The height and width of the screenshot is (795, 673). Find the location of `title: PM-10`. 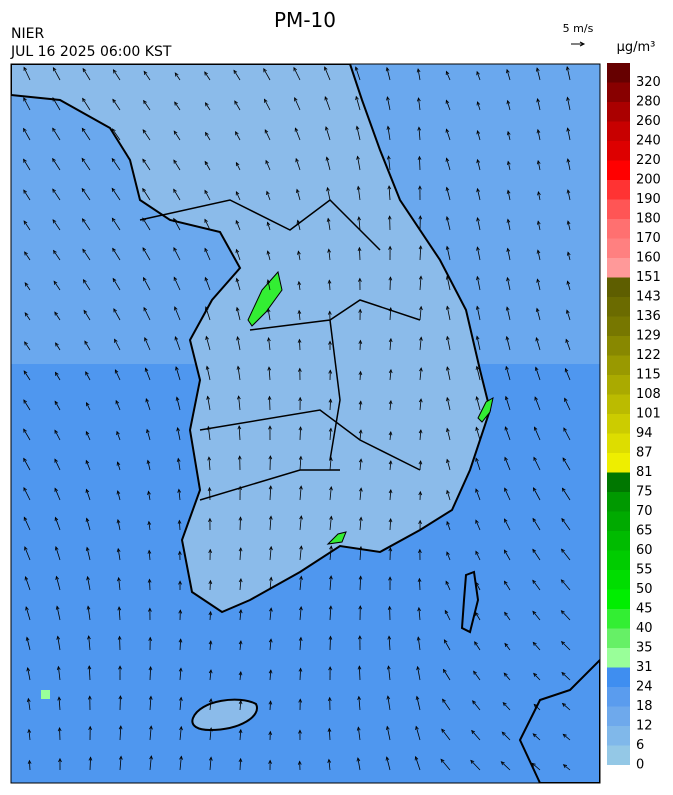

title: PM-10 is located at coordinates (305, 20).